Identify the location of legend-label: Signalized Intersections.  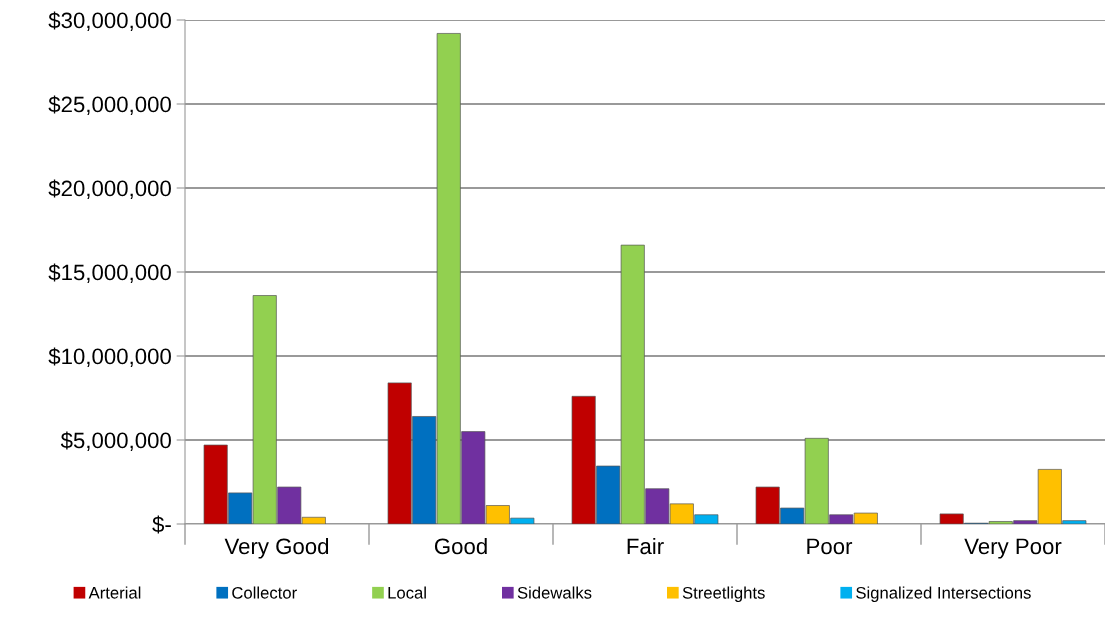
(943, 594).